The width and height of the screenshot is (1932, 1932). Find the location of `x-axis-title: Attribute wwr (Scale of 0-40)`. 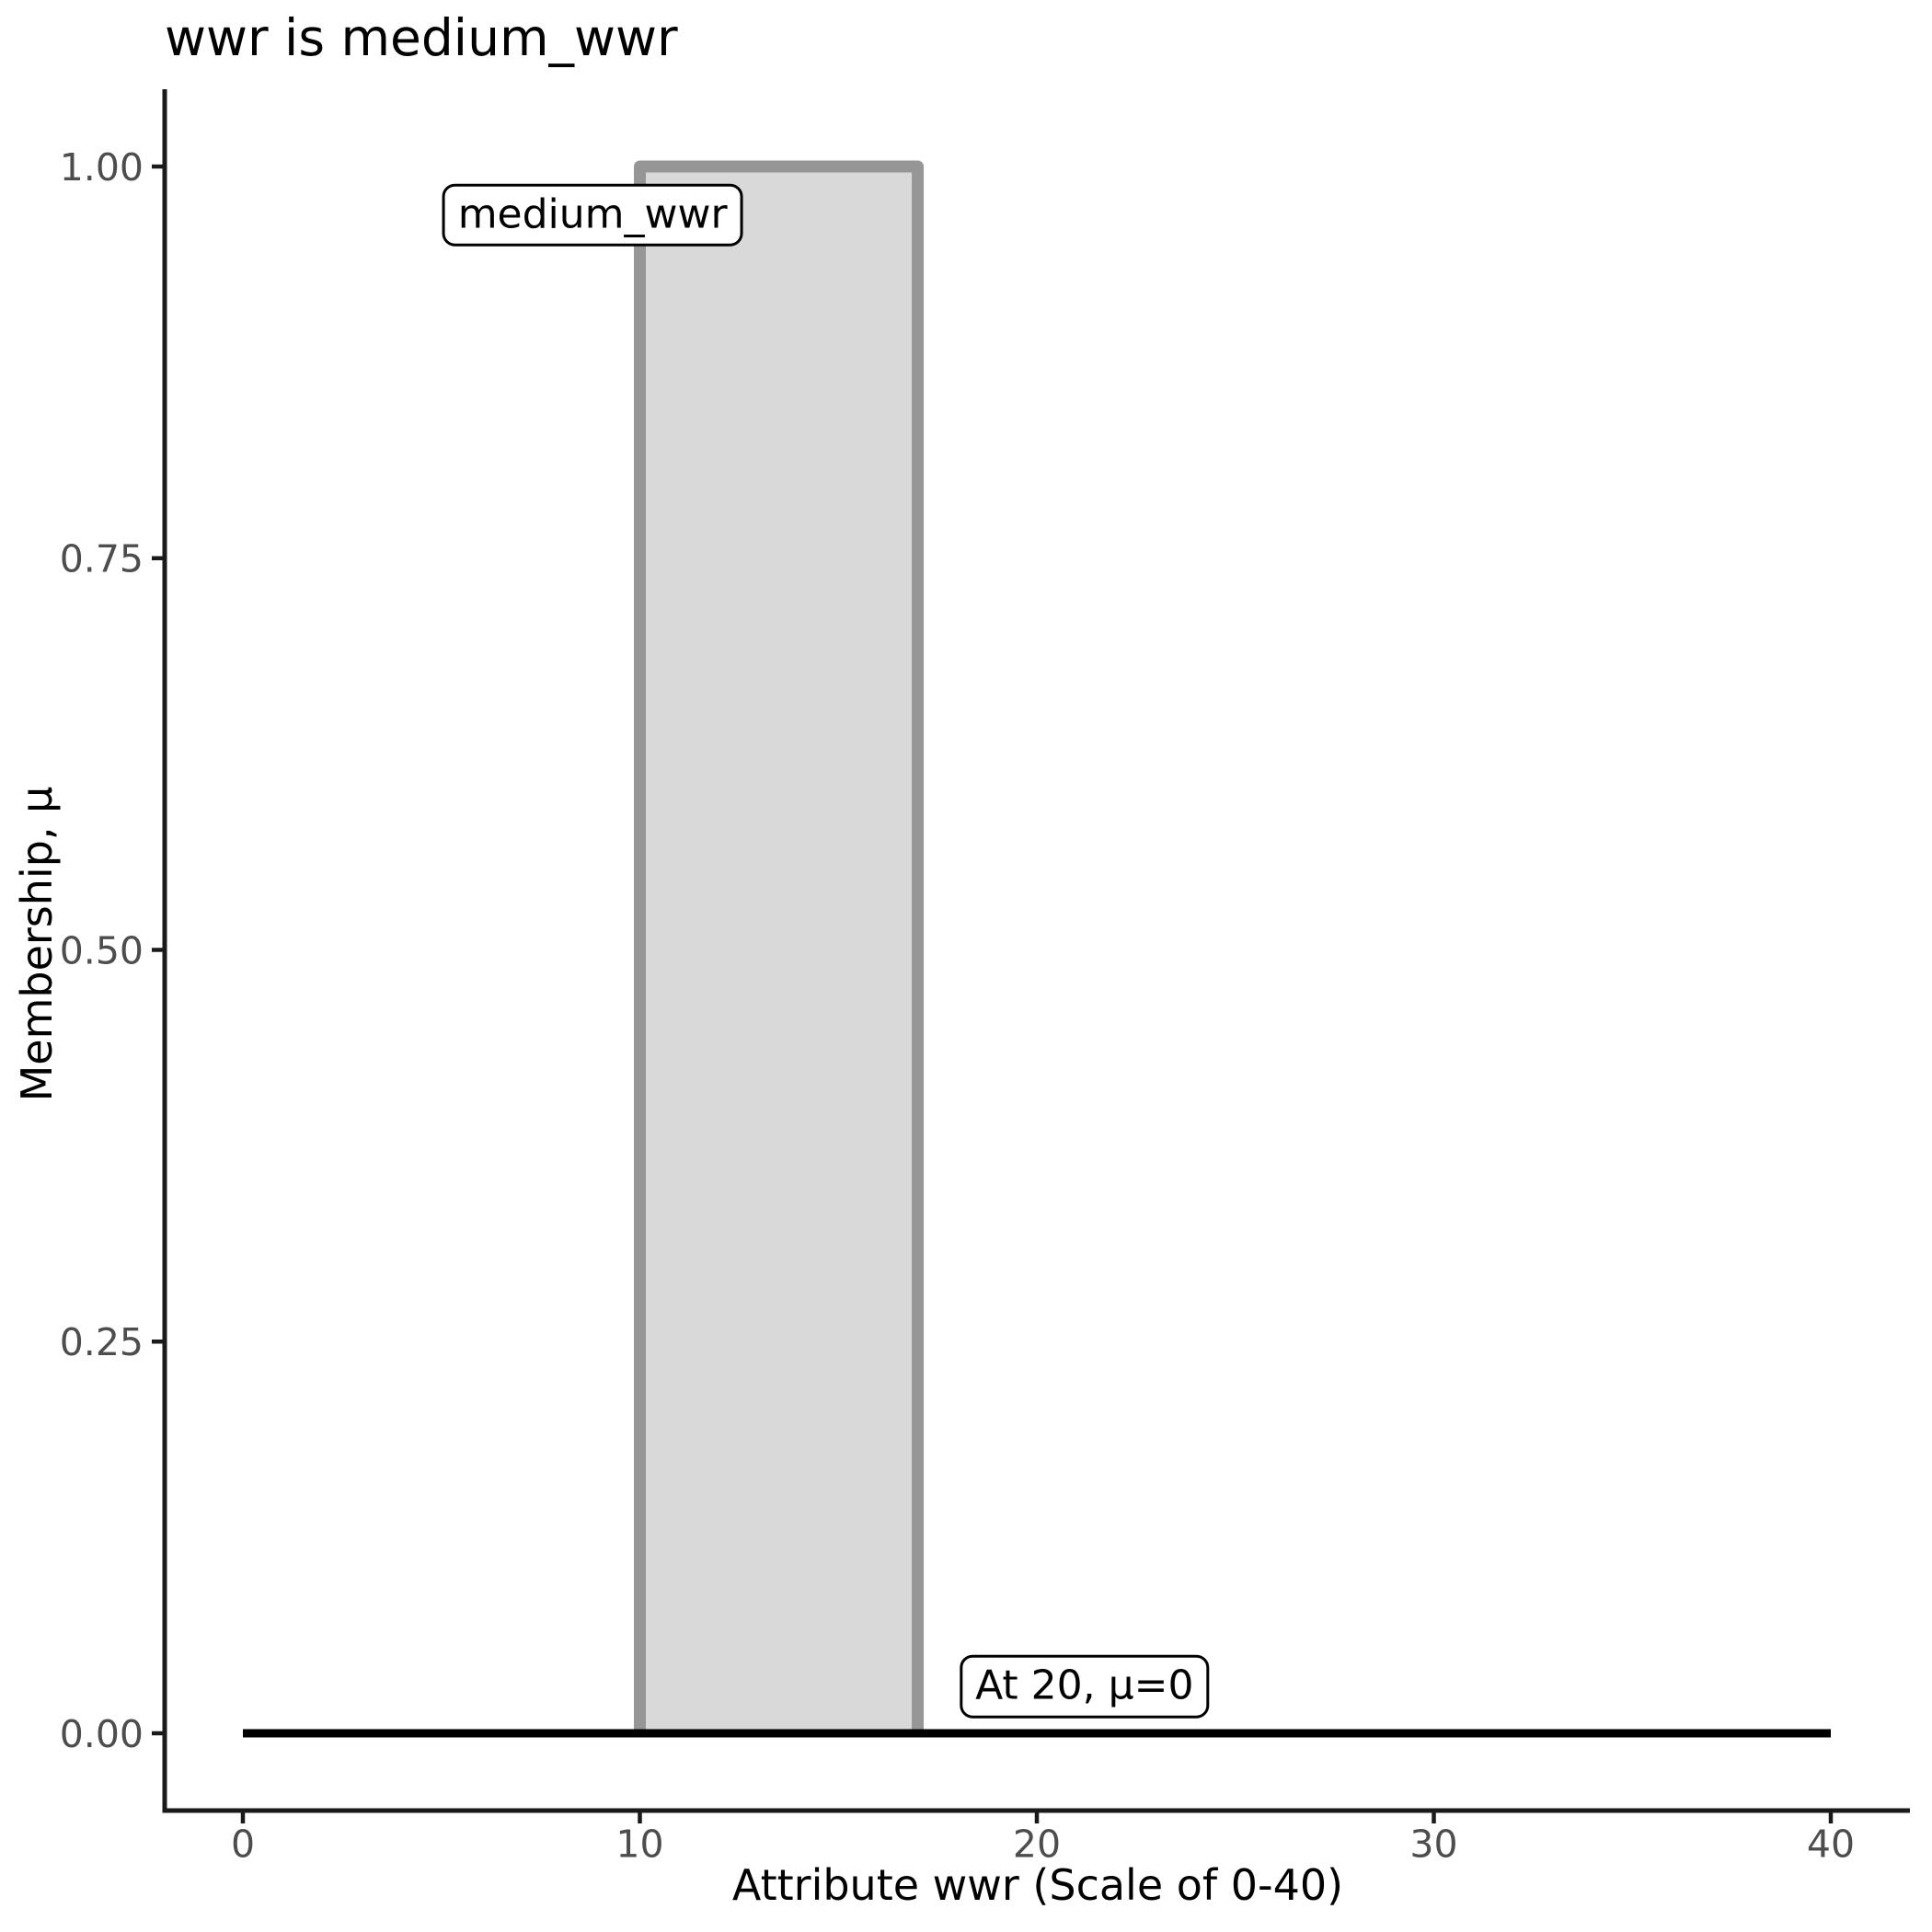

x-axis-title: Attribute wwr (Scale of 0-40) is located at coordinates (1037, 1885).